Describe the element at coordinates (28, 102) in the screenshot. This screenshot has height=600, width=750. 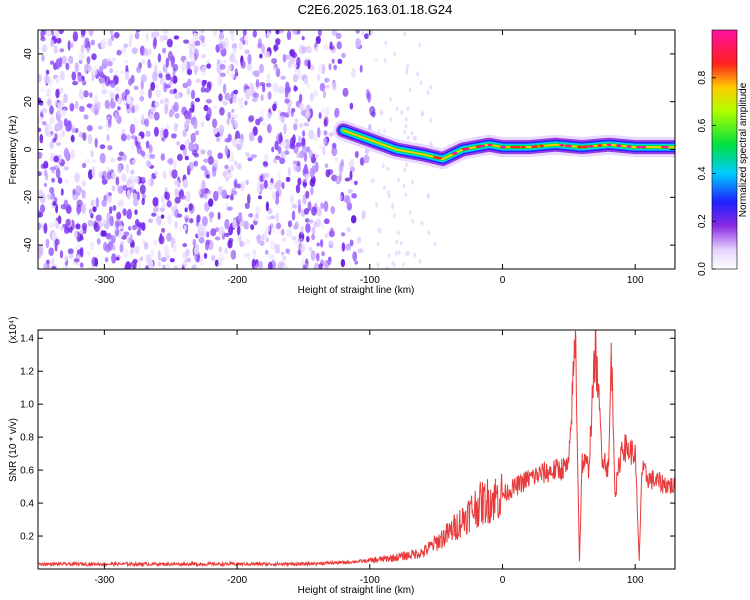
I see `y-tick-label: 20` at that location.